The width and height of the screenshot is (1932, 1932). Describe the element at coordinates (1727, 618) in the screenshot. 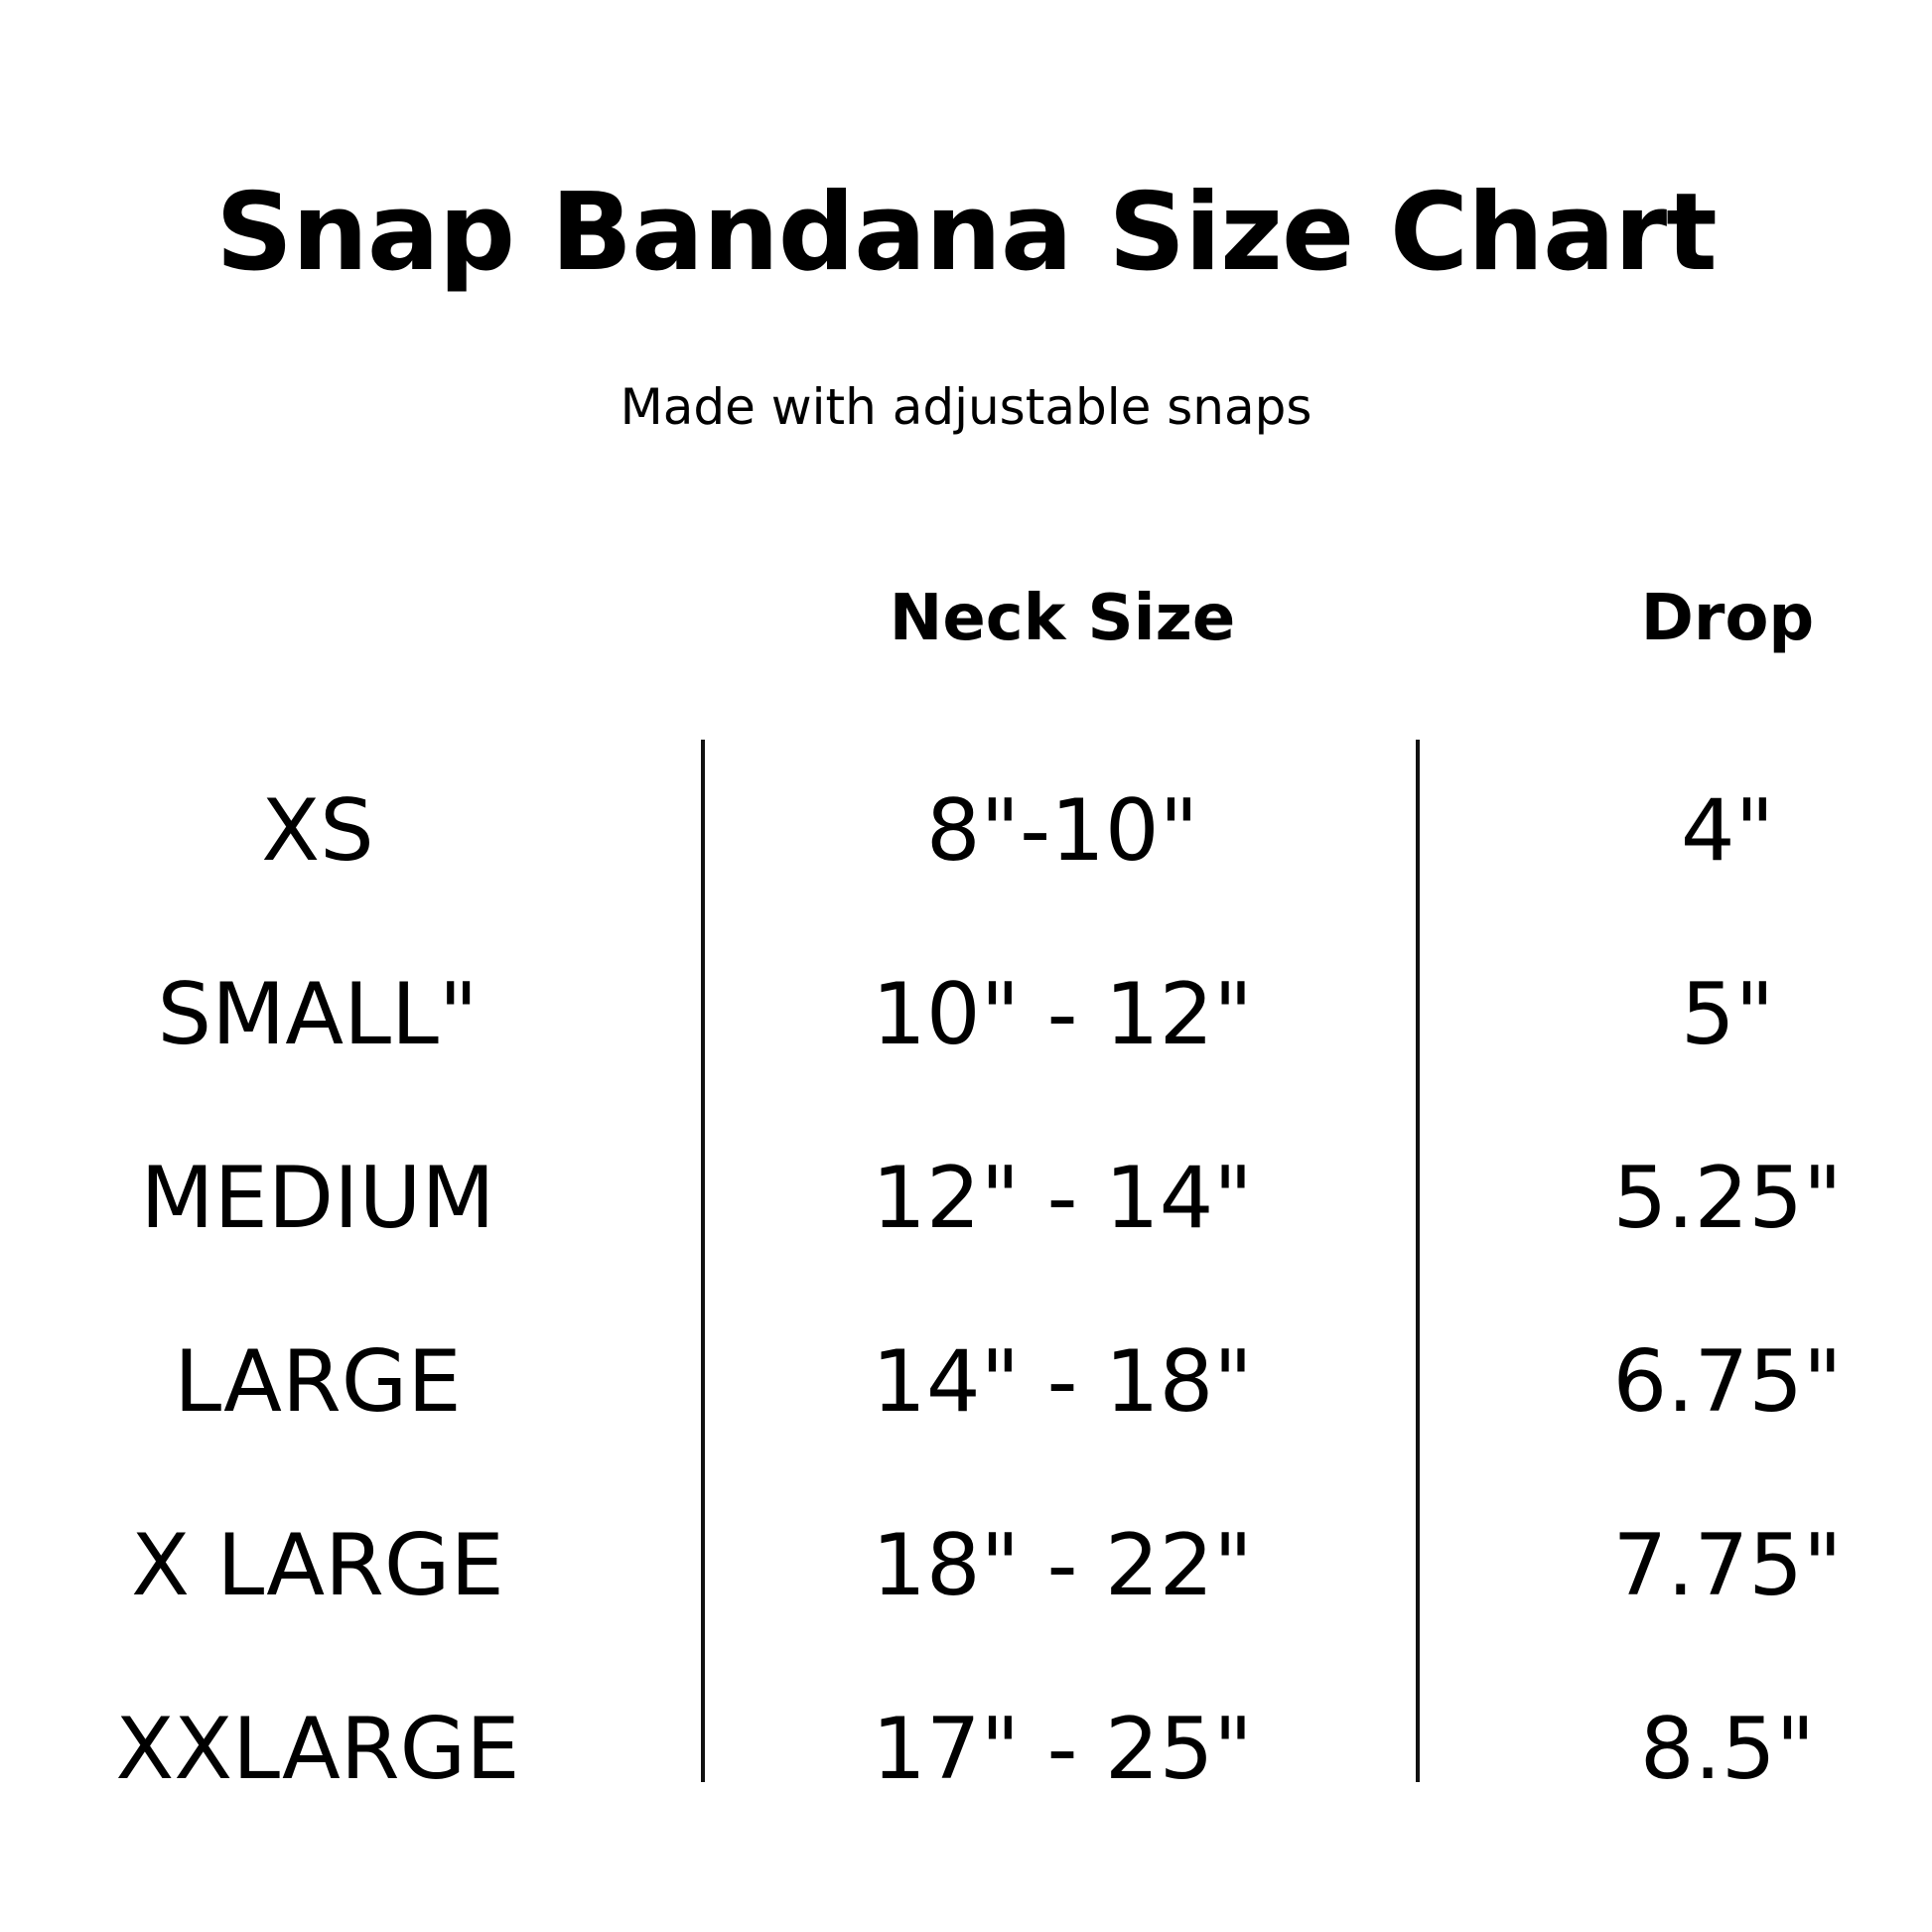

I see `drop-header: Drop` at that location.